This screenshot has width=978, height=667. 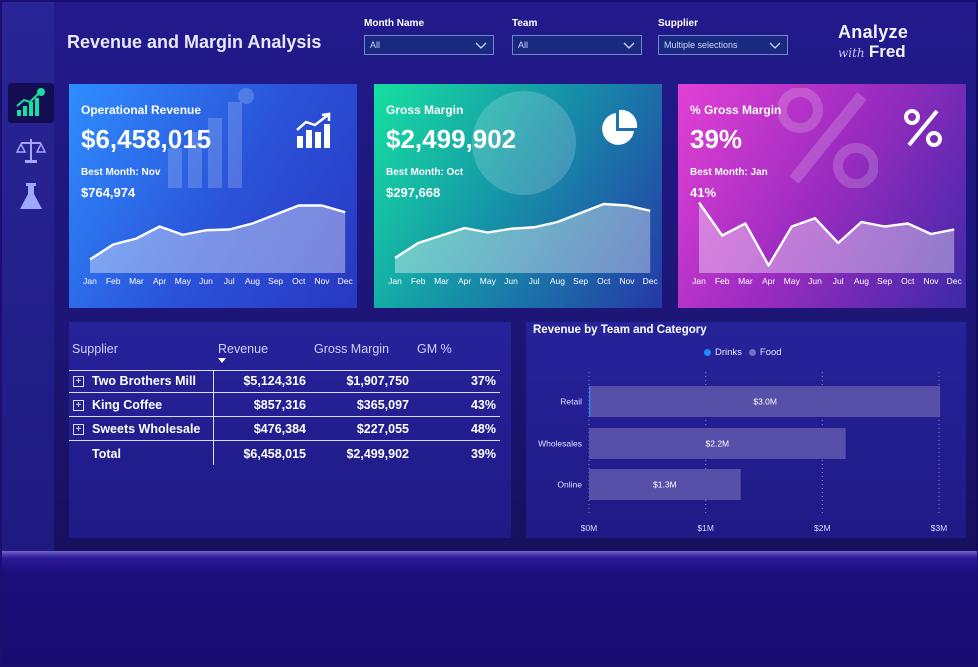 What do you see at coordinates (243, 349) in the screenshot?
I see `column-header-revenue: Revenue` at bounding box center [243, 349].